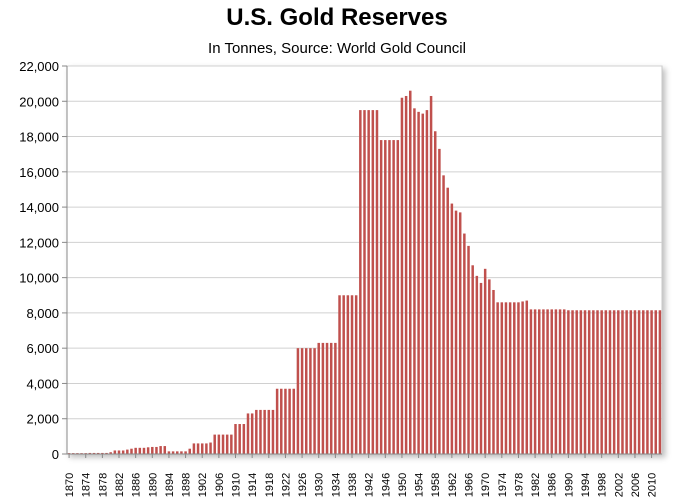 The width and height of the screenshot is (674, 501). What do you see at coordinates (320, 485) in the screenshot?
I see `x-tick-label: 1930` at bounding box center [320, 485].